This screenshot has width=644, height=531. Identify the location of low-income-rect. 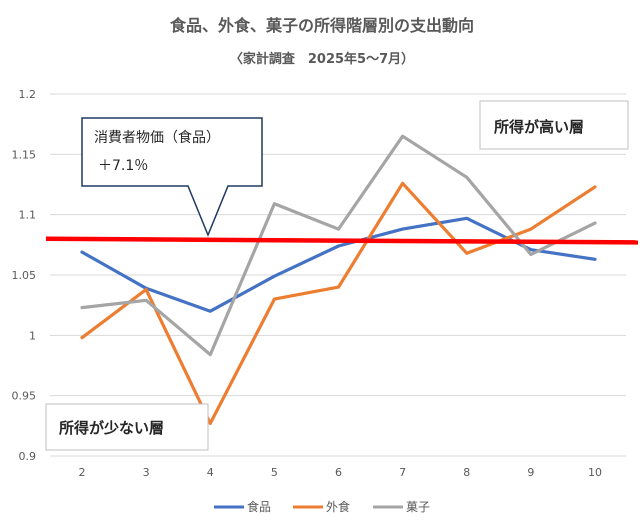
(127, 427).